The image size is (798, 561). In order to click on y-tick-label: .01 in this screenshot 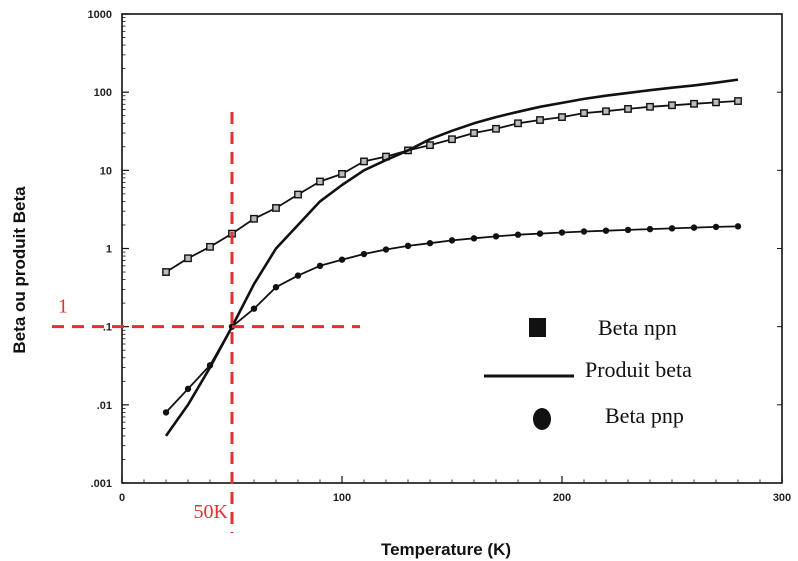, I will do `click(104, 406)`.